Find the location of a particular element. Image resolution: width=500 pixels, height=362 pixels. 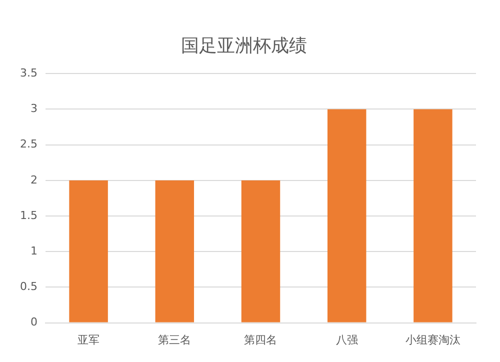

x-tick-label: 八强 is located at coordinates (347, 339).